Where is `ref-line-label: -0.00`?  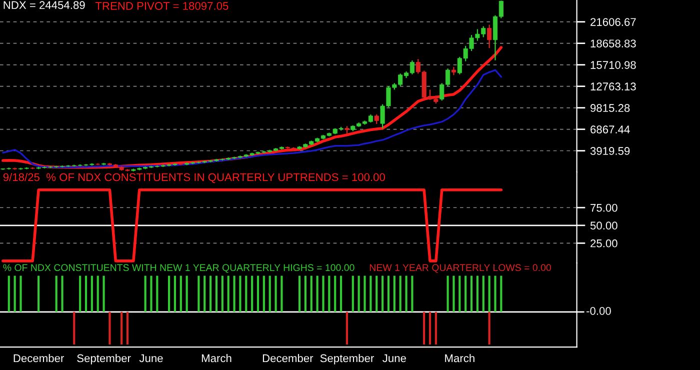 ref-line-label: -0.00 is located at coordinates (598, 311).